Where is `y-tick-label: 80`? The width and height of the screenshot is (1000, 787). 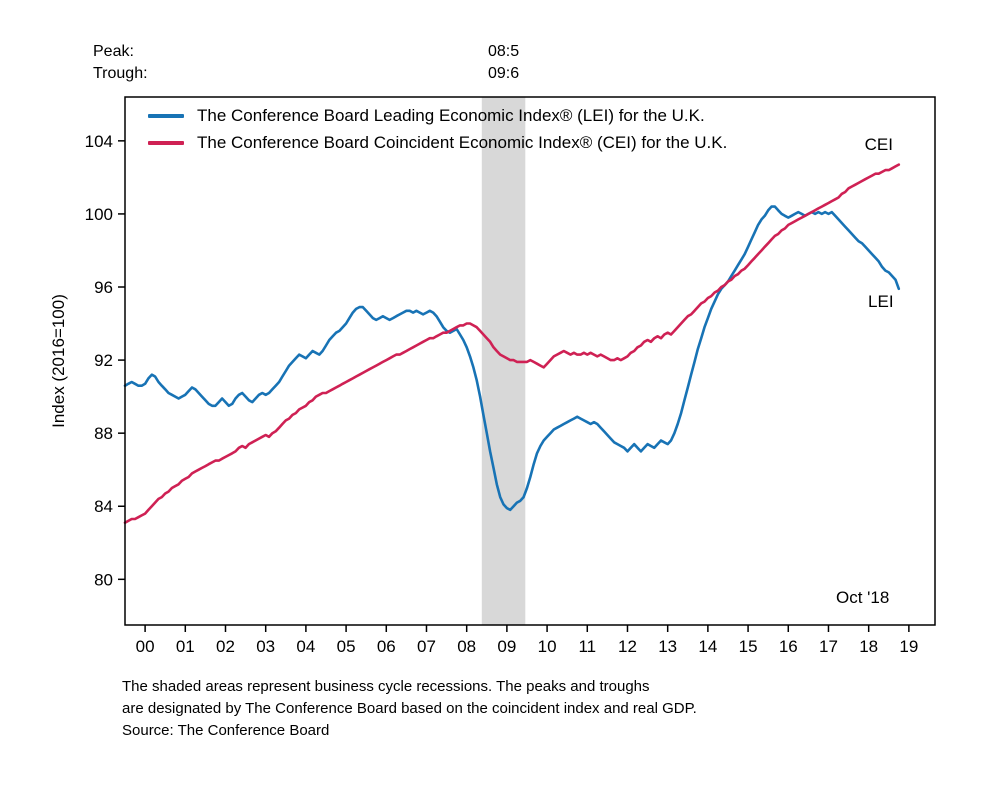
y-tick-label: 80 is located at coordinates (103, 579).